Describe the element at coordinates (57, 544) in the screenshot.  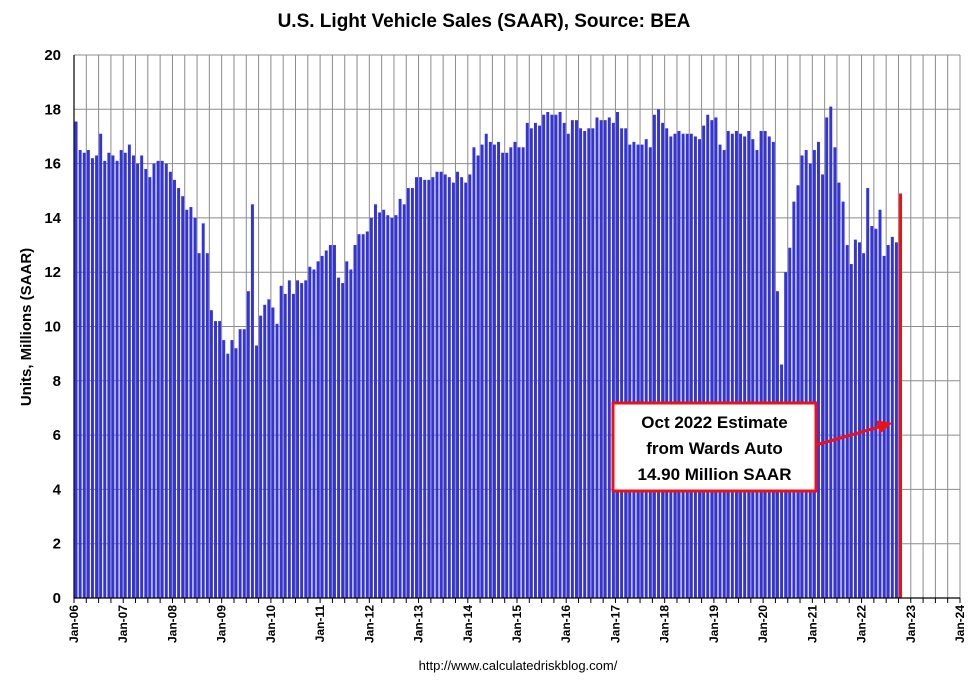
I see `y-tick-label: 2` at that location.